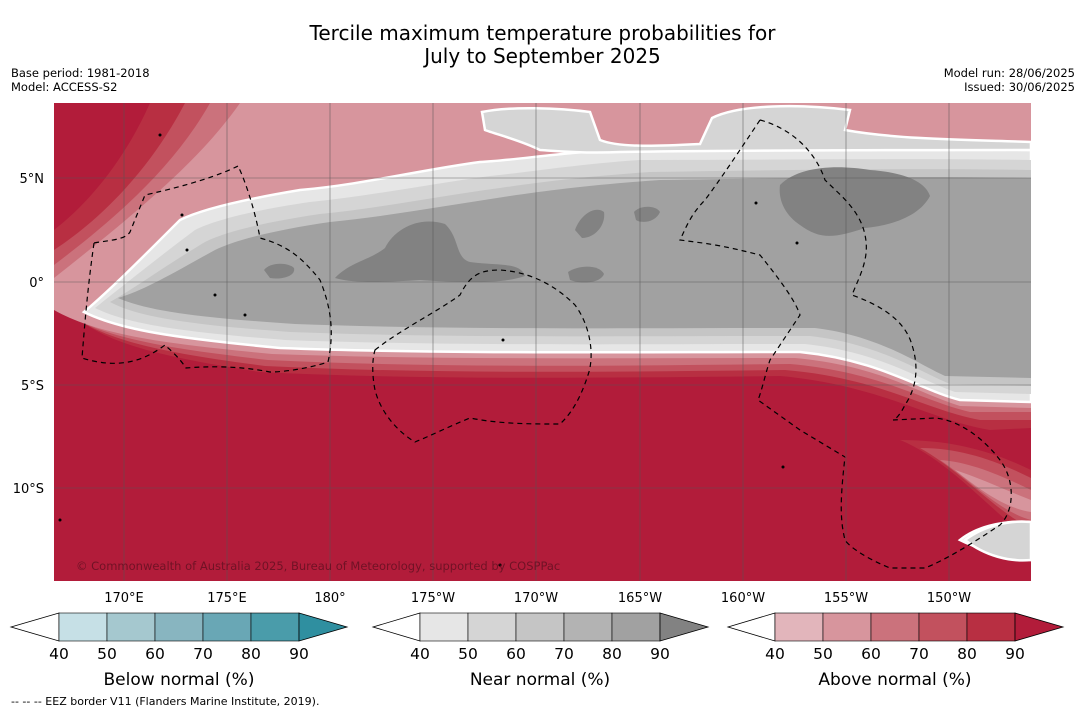  I want to click on near-tick-60: 60, so click(516, 654).